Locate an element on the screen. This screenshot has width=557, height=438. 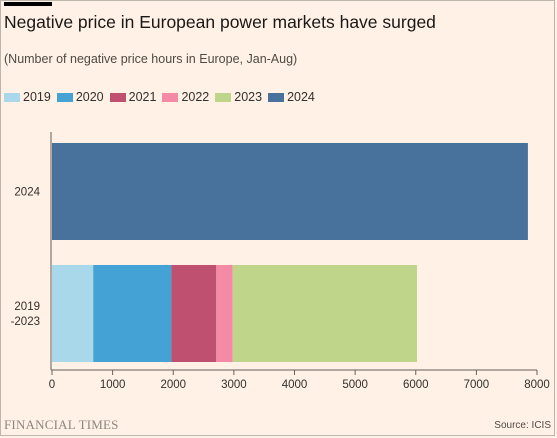
x-tick-label-2000: 2000 is located at coordinates (173, 385).